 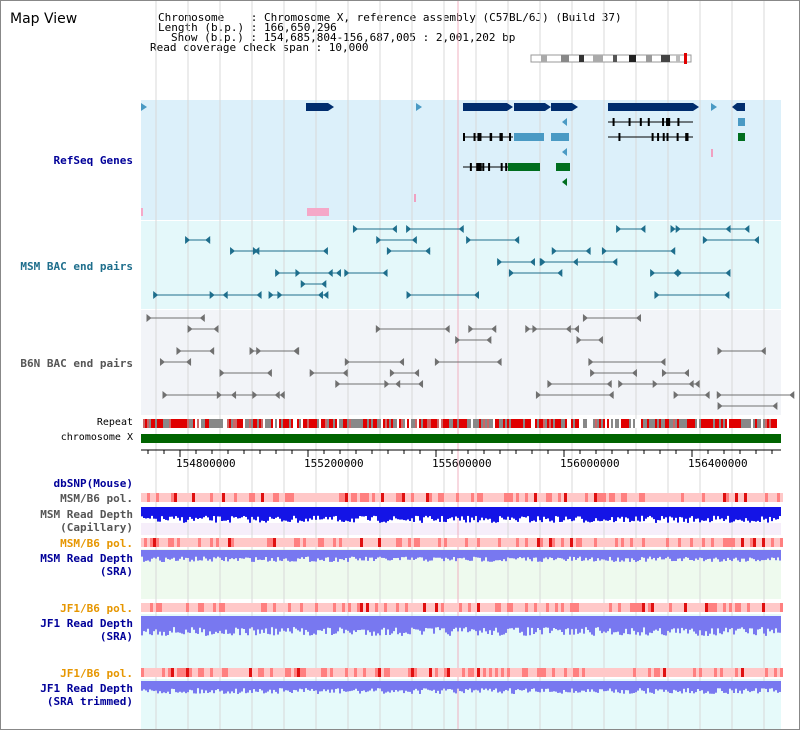 I want to click on gene-arrow, so click(x=575, y=107).